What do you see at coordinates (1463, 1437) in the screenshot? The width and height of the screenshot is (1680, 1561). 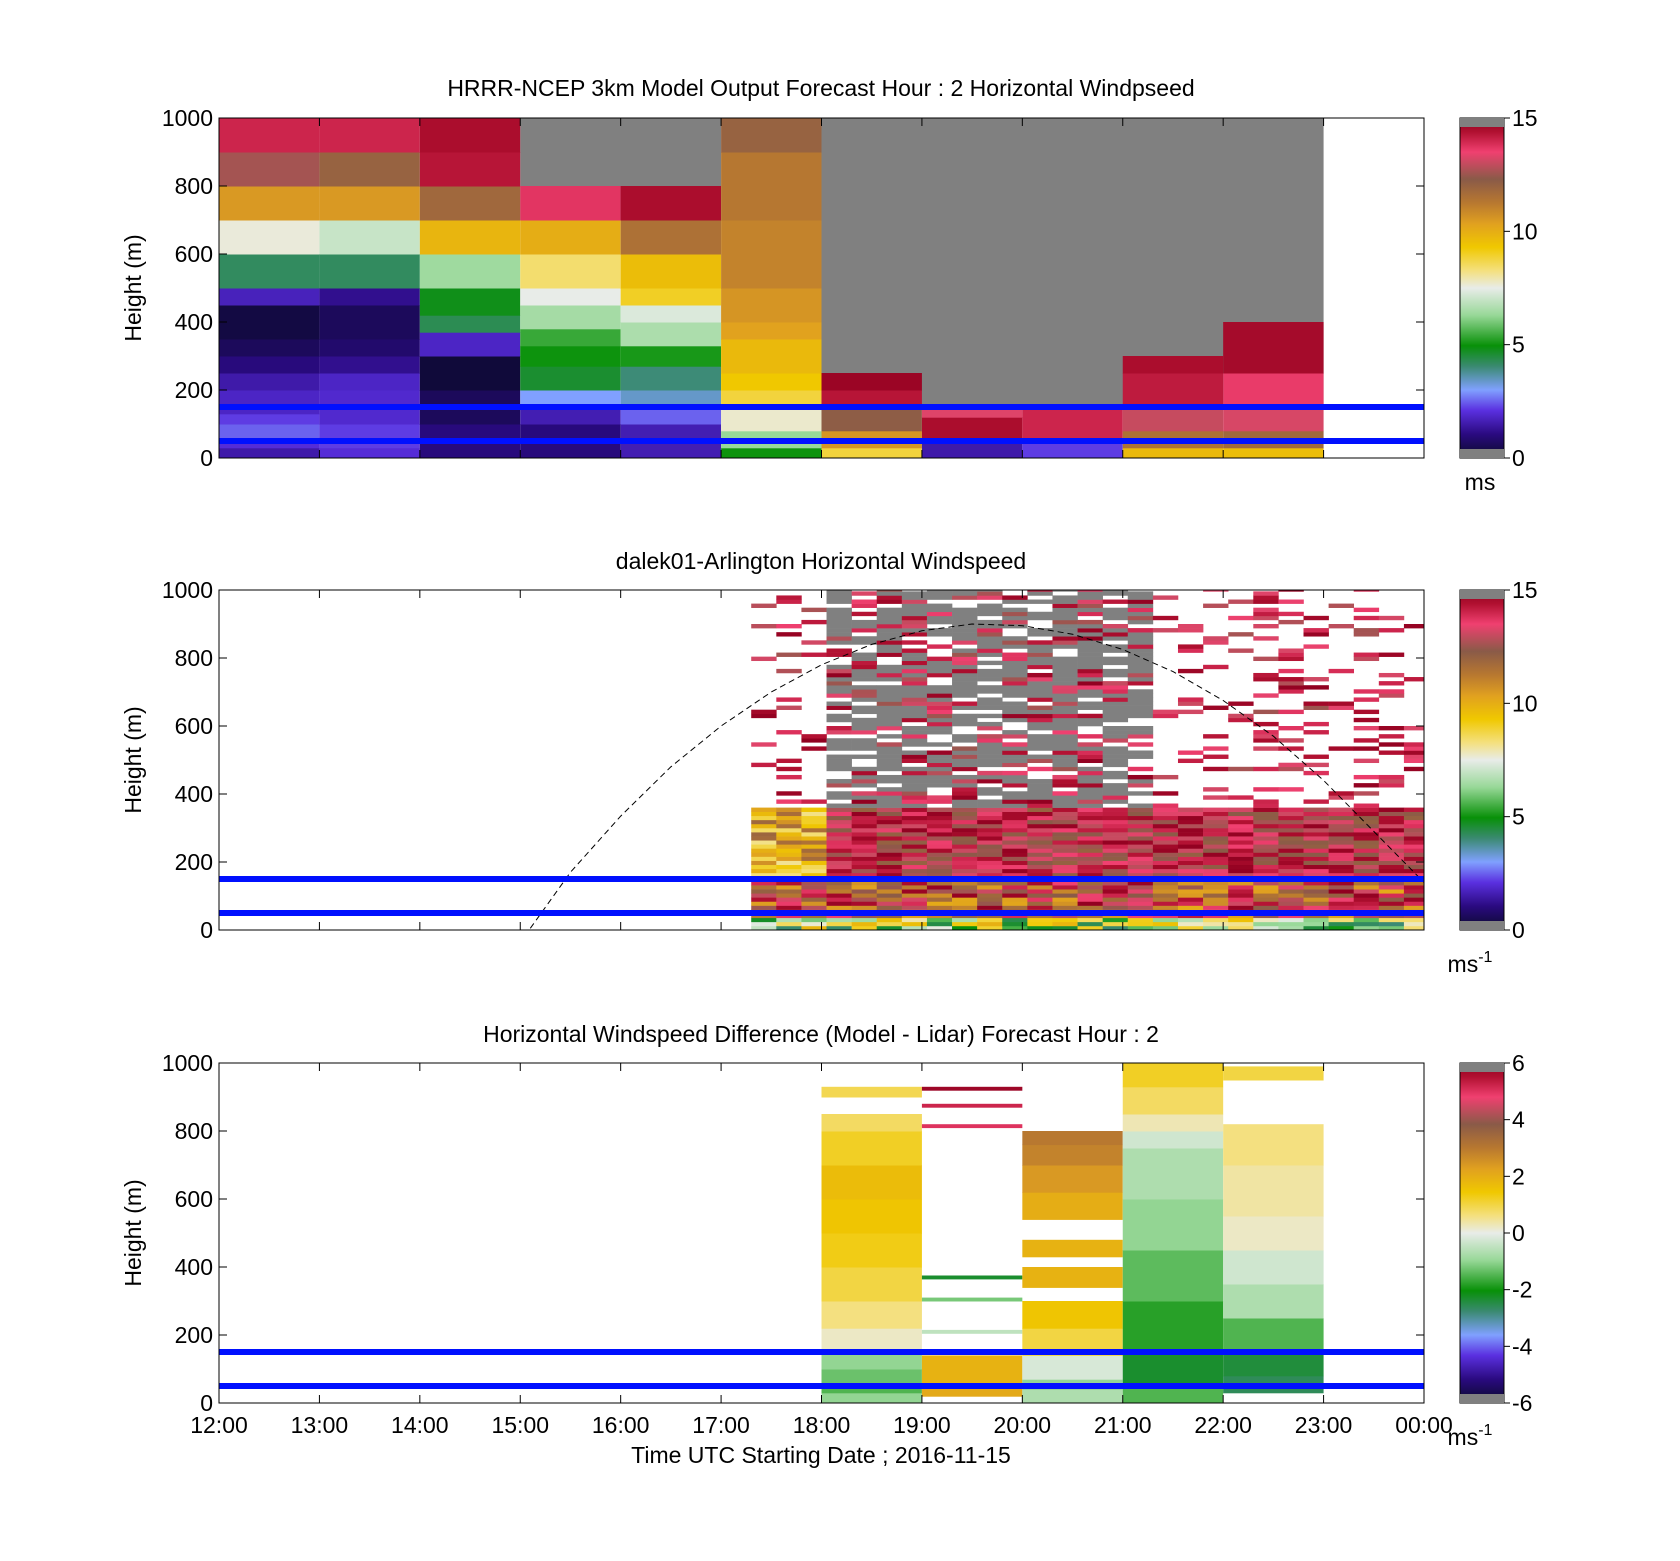 I see `panel-diff-colorbar-unit-base: ms` at bounding box center [1463, 1437].